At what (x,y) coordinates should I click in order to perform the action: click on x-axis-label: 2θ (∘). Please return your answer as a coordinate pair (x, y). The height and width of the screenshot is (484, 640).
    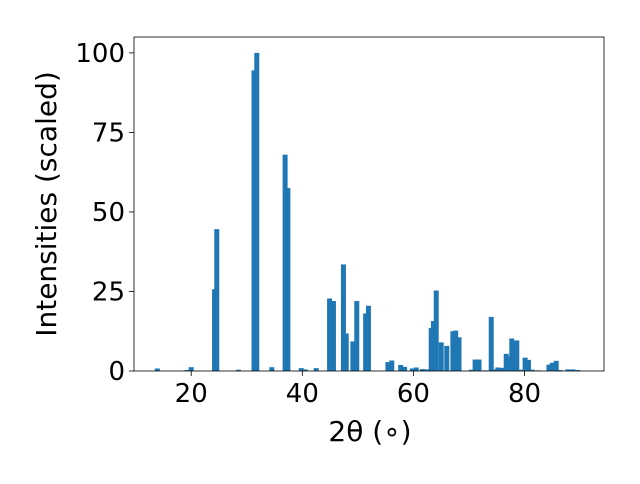
    Looking at the image, I should click on (369, 431).